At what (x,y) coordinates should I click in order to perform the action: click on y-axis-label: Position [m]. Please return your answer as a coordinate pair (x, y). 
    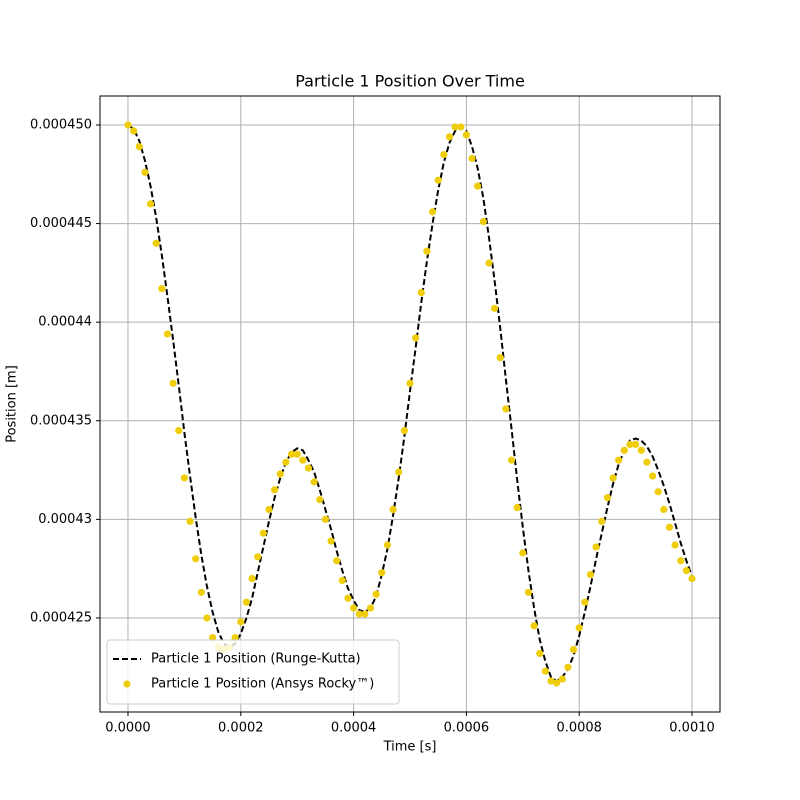
    Looking at the image, I should click on (12, 404).